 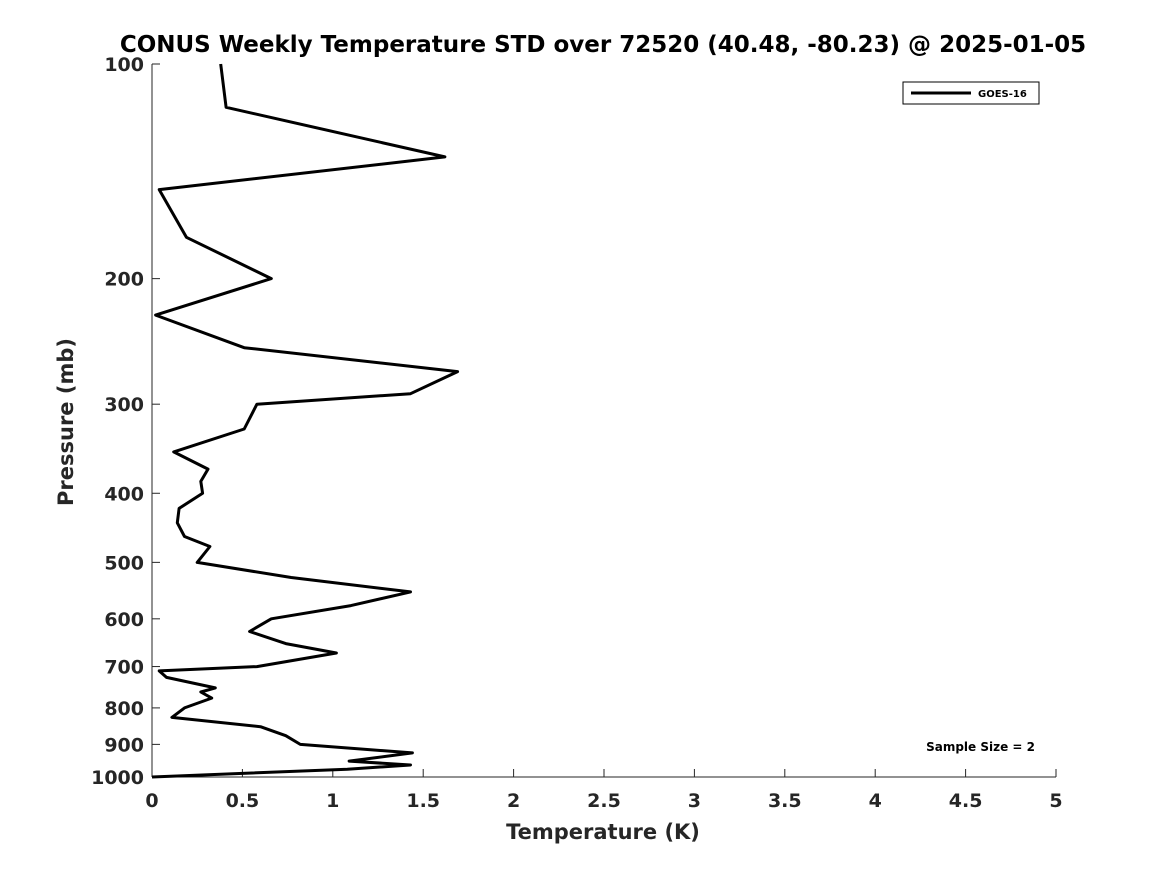 I want to click on y-axis-label: Pressure (mb), so click(x=66, y=422).